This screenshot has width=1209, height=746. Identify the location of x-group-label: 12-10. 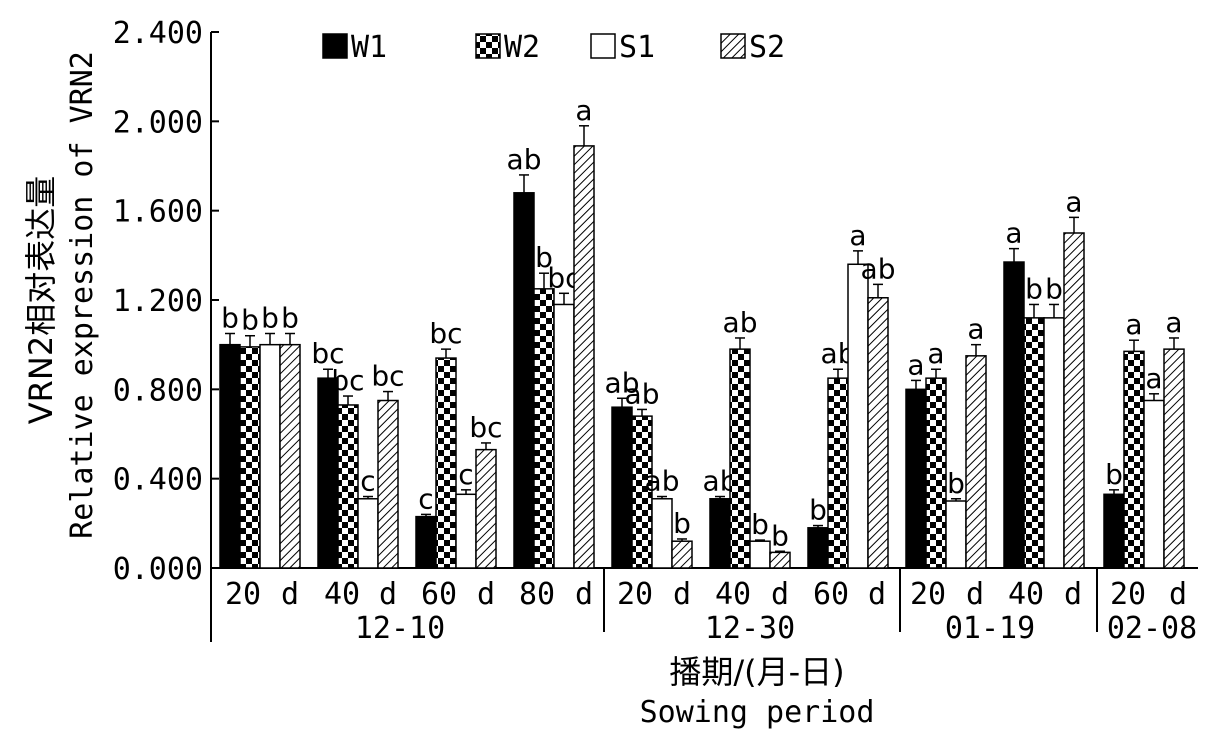
(400, 628).